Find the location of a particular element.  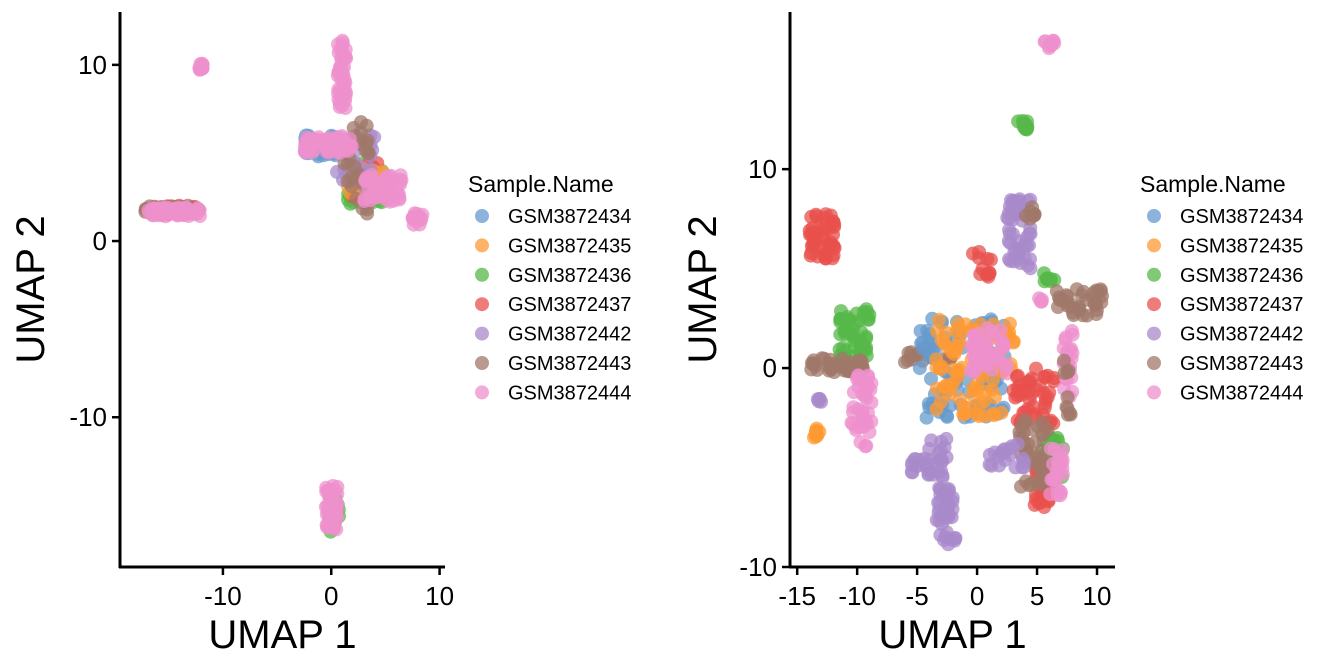

x-tick-label: -10 is located at coordinates (857, 596).